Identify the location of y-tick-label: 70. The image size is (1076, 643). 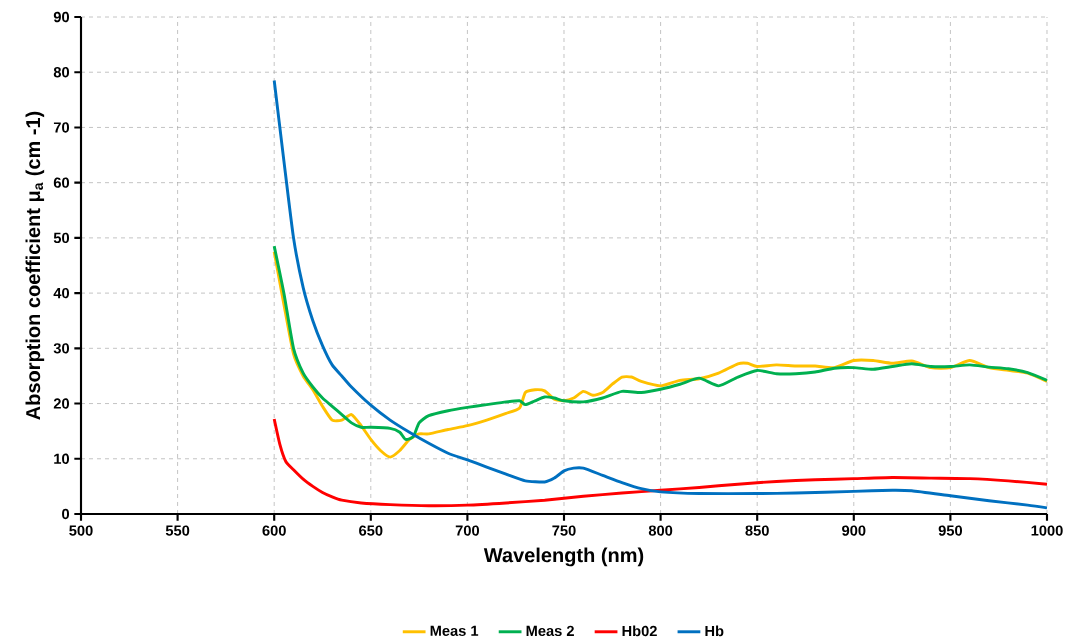
(61, 127).